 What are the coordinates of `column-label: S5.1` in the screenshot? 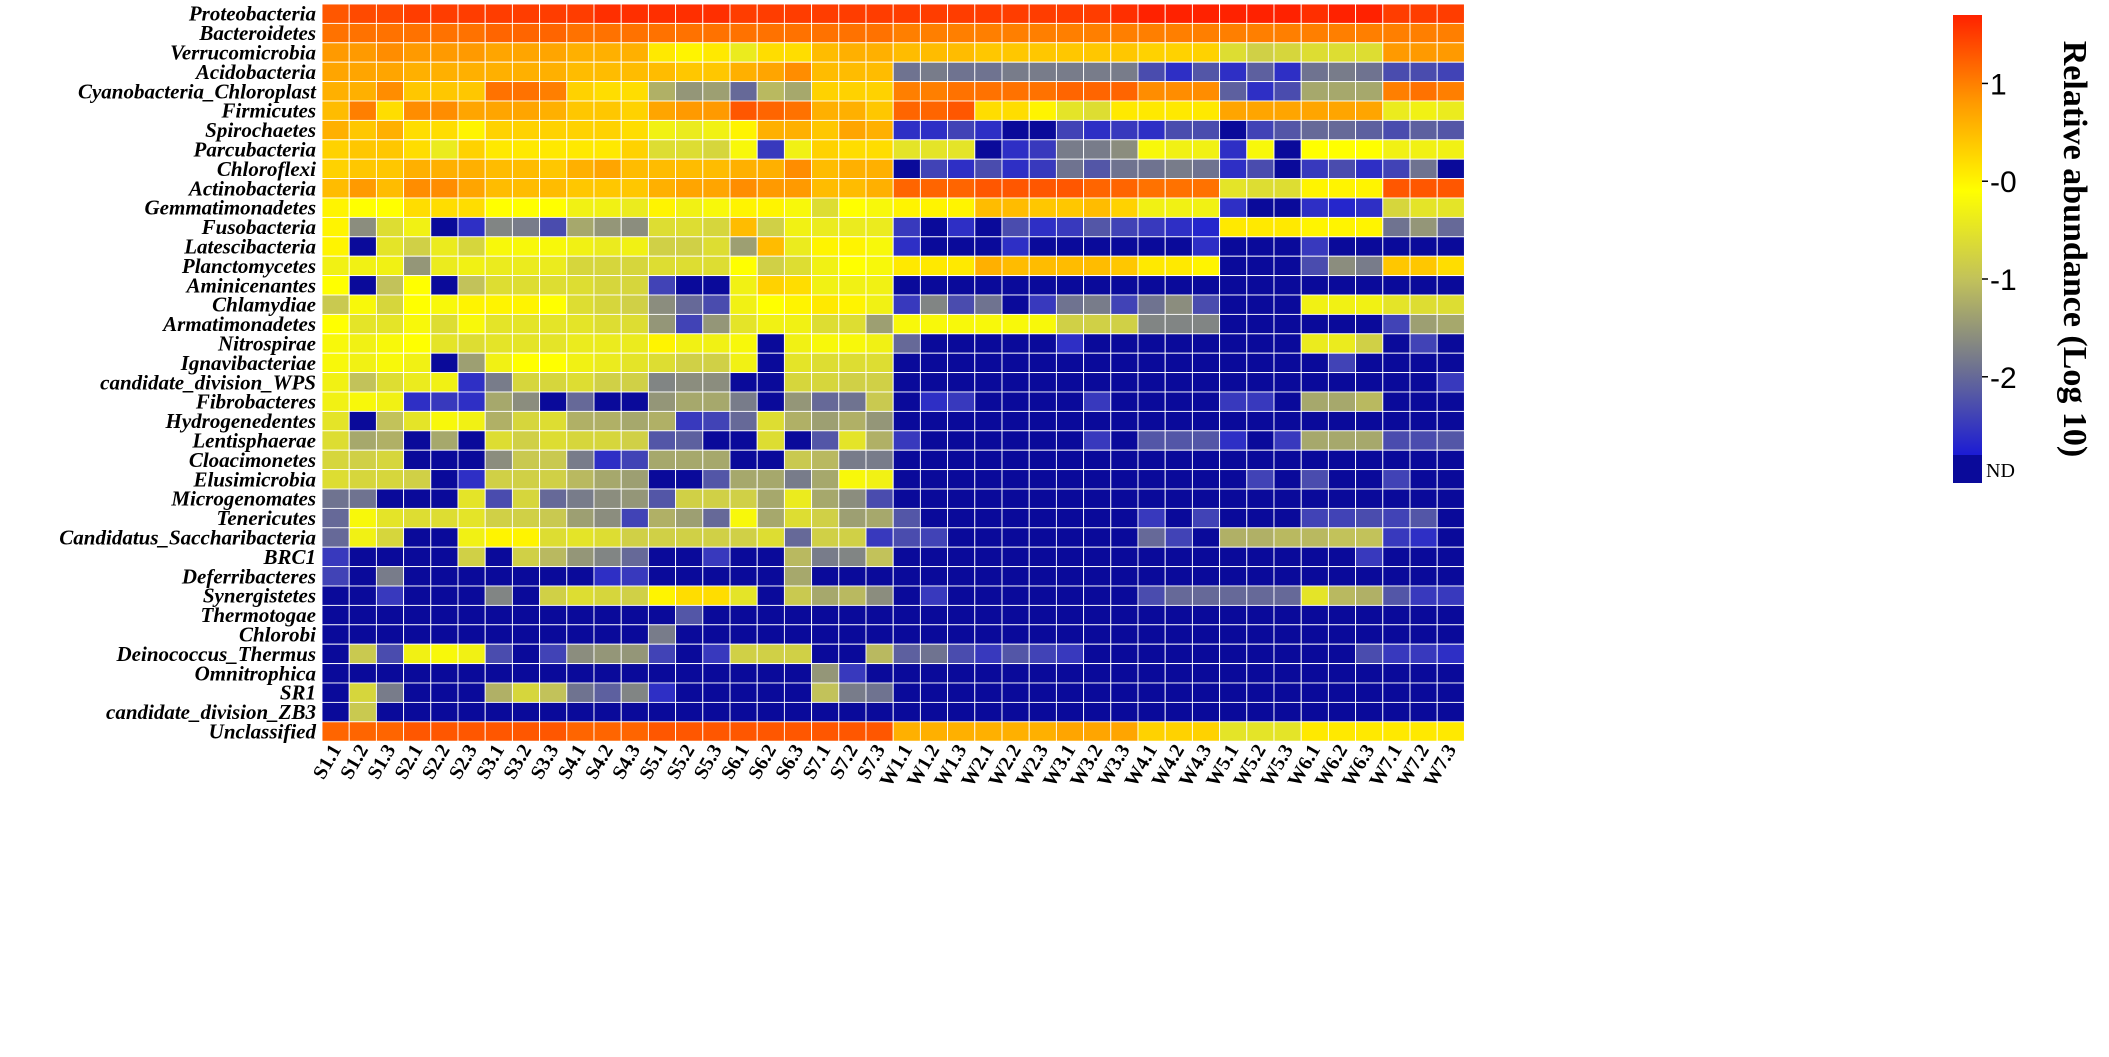 It's located at (653, 762).